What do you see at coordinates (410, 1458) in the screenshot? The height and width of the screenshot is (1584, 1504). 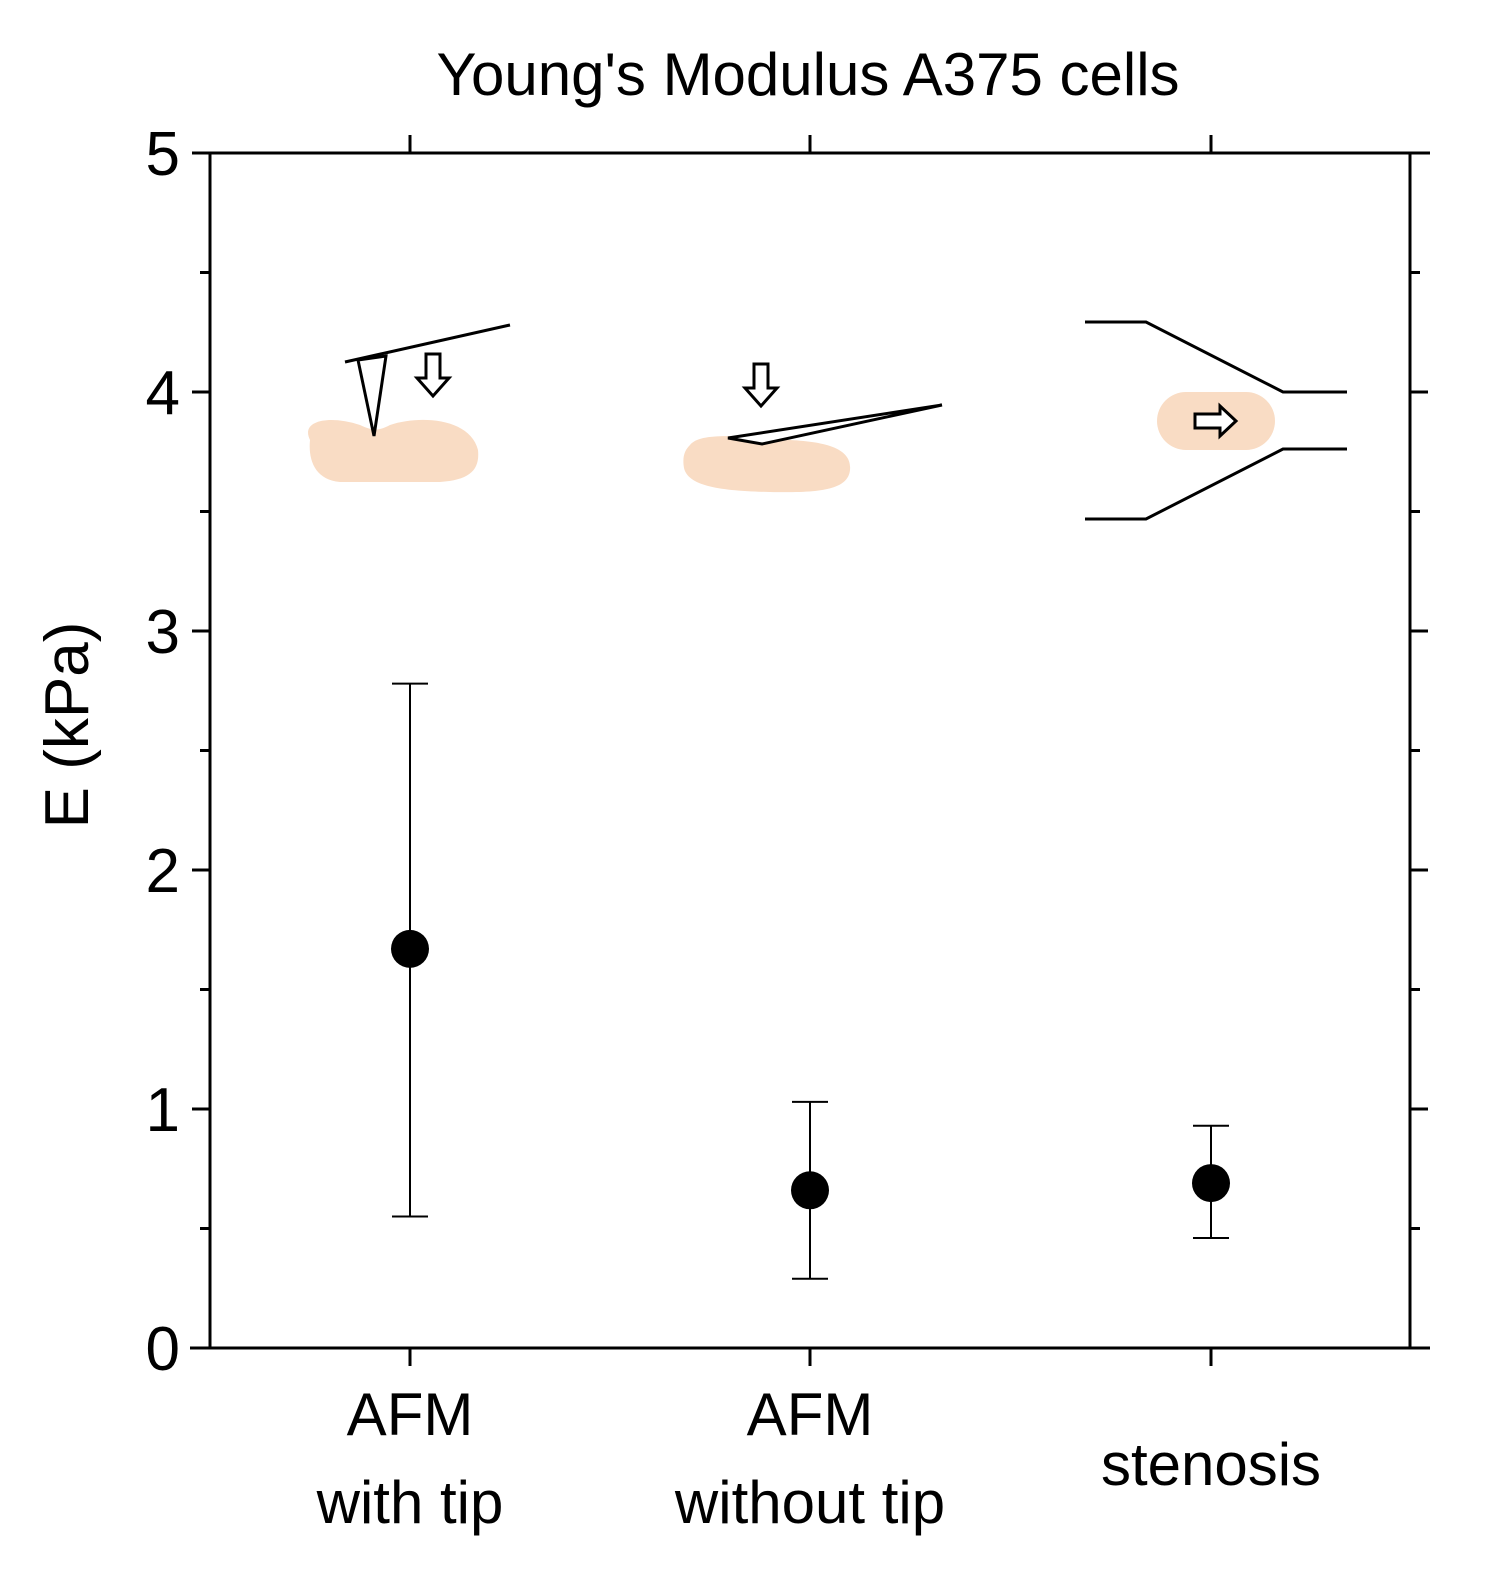 I see `x-category-label: AFM with tip` at bounding box center [410, 1458].